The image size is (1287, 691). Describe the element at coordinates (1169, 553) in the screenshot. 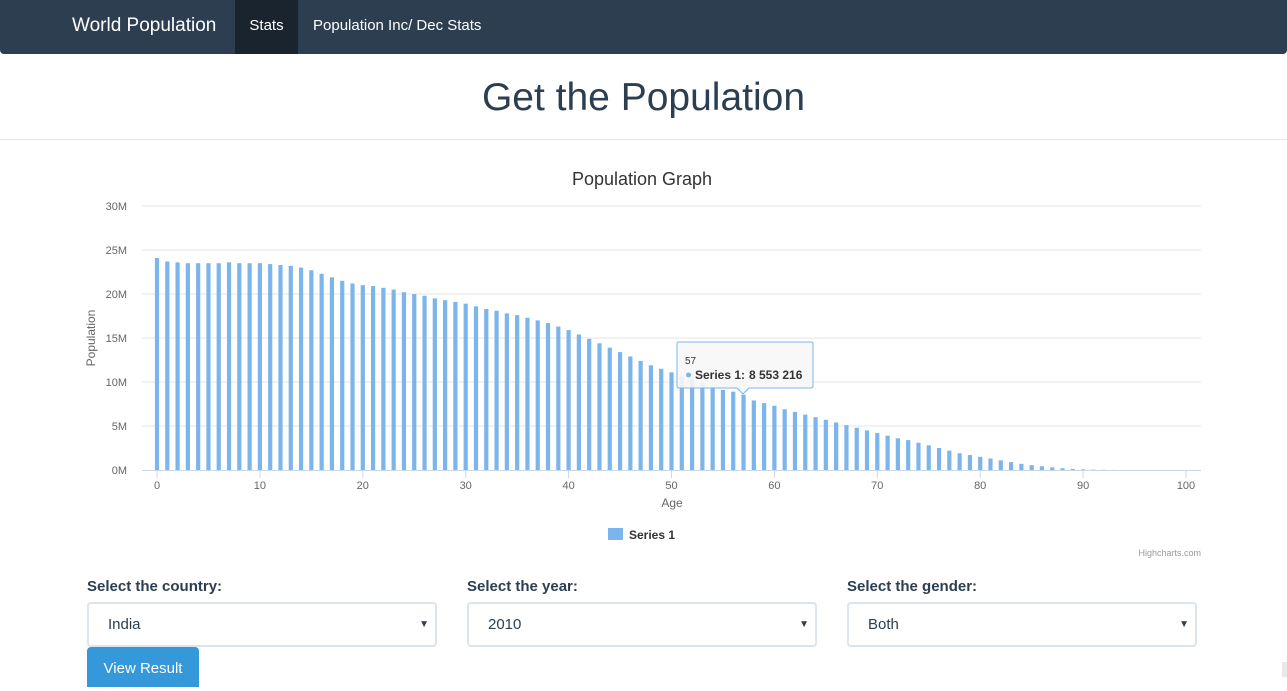

I see `chart-credits: Highcharts.com` at that location.